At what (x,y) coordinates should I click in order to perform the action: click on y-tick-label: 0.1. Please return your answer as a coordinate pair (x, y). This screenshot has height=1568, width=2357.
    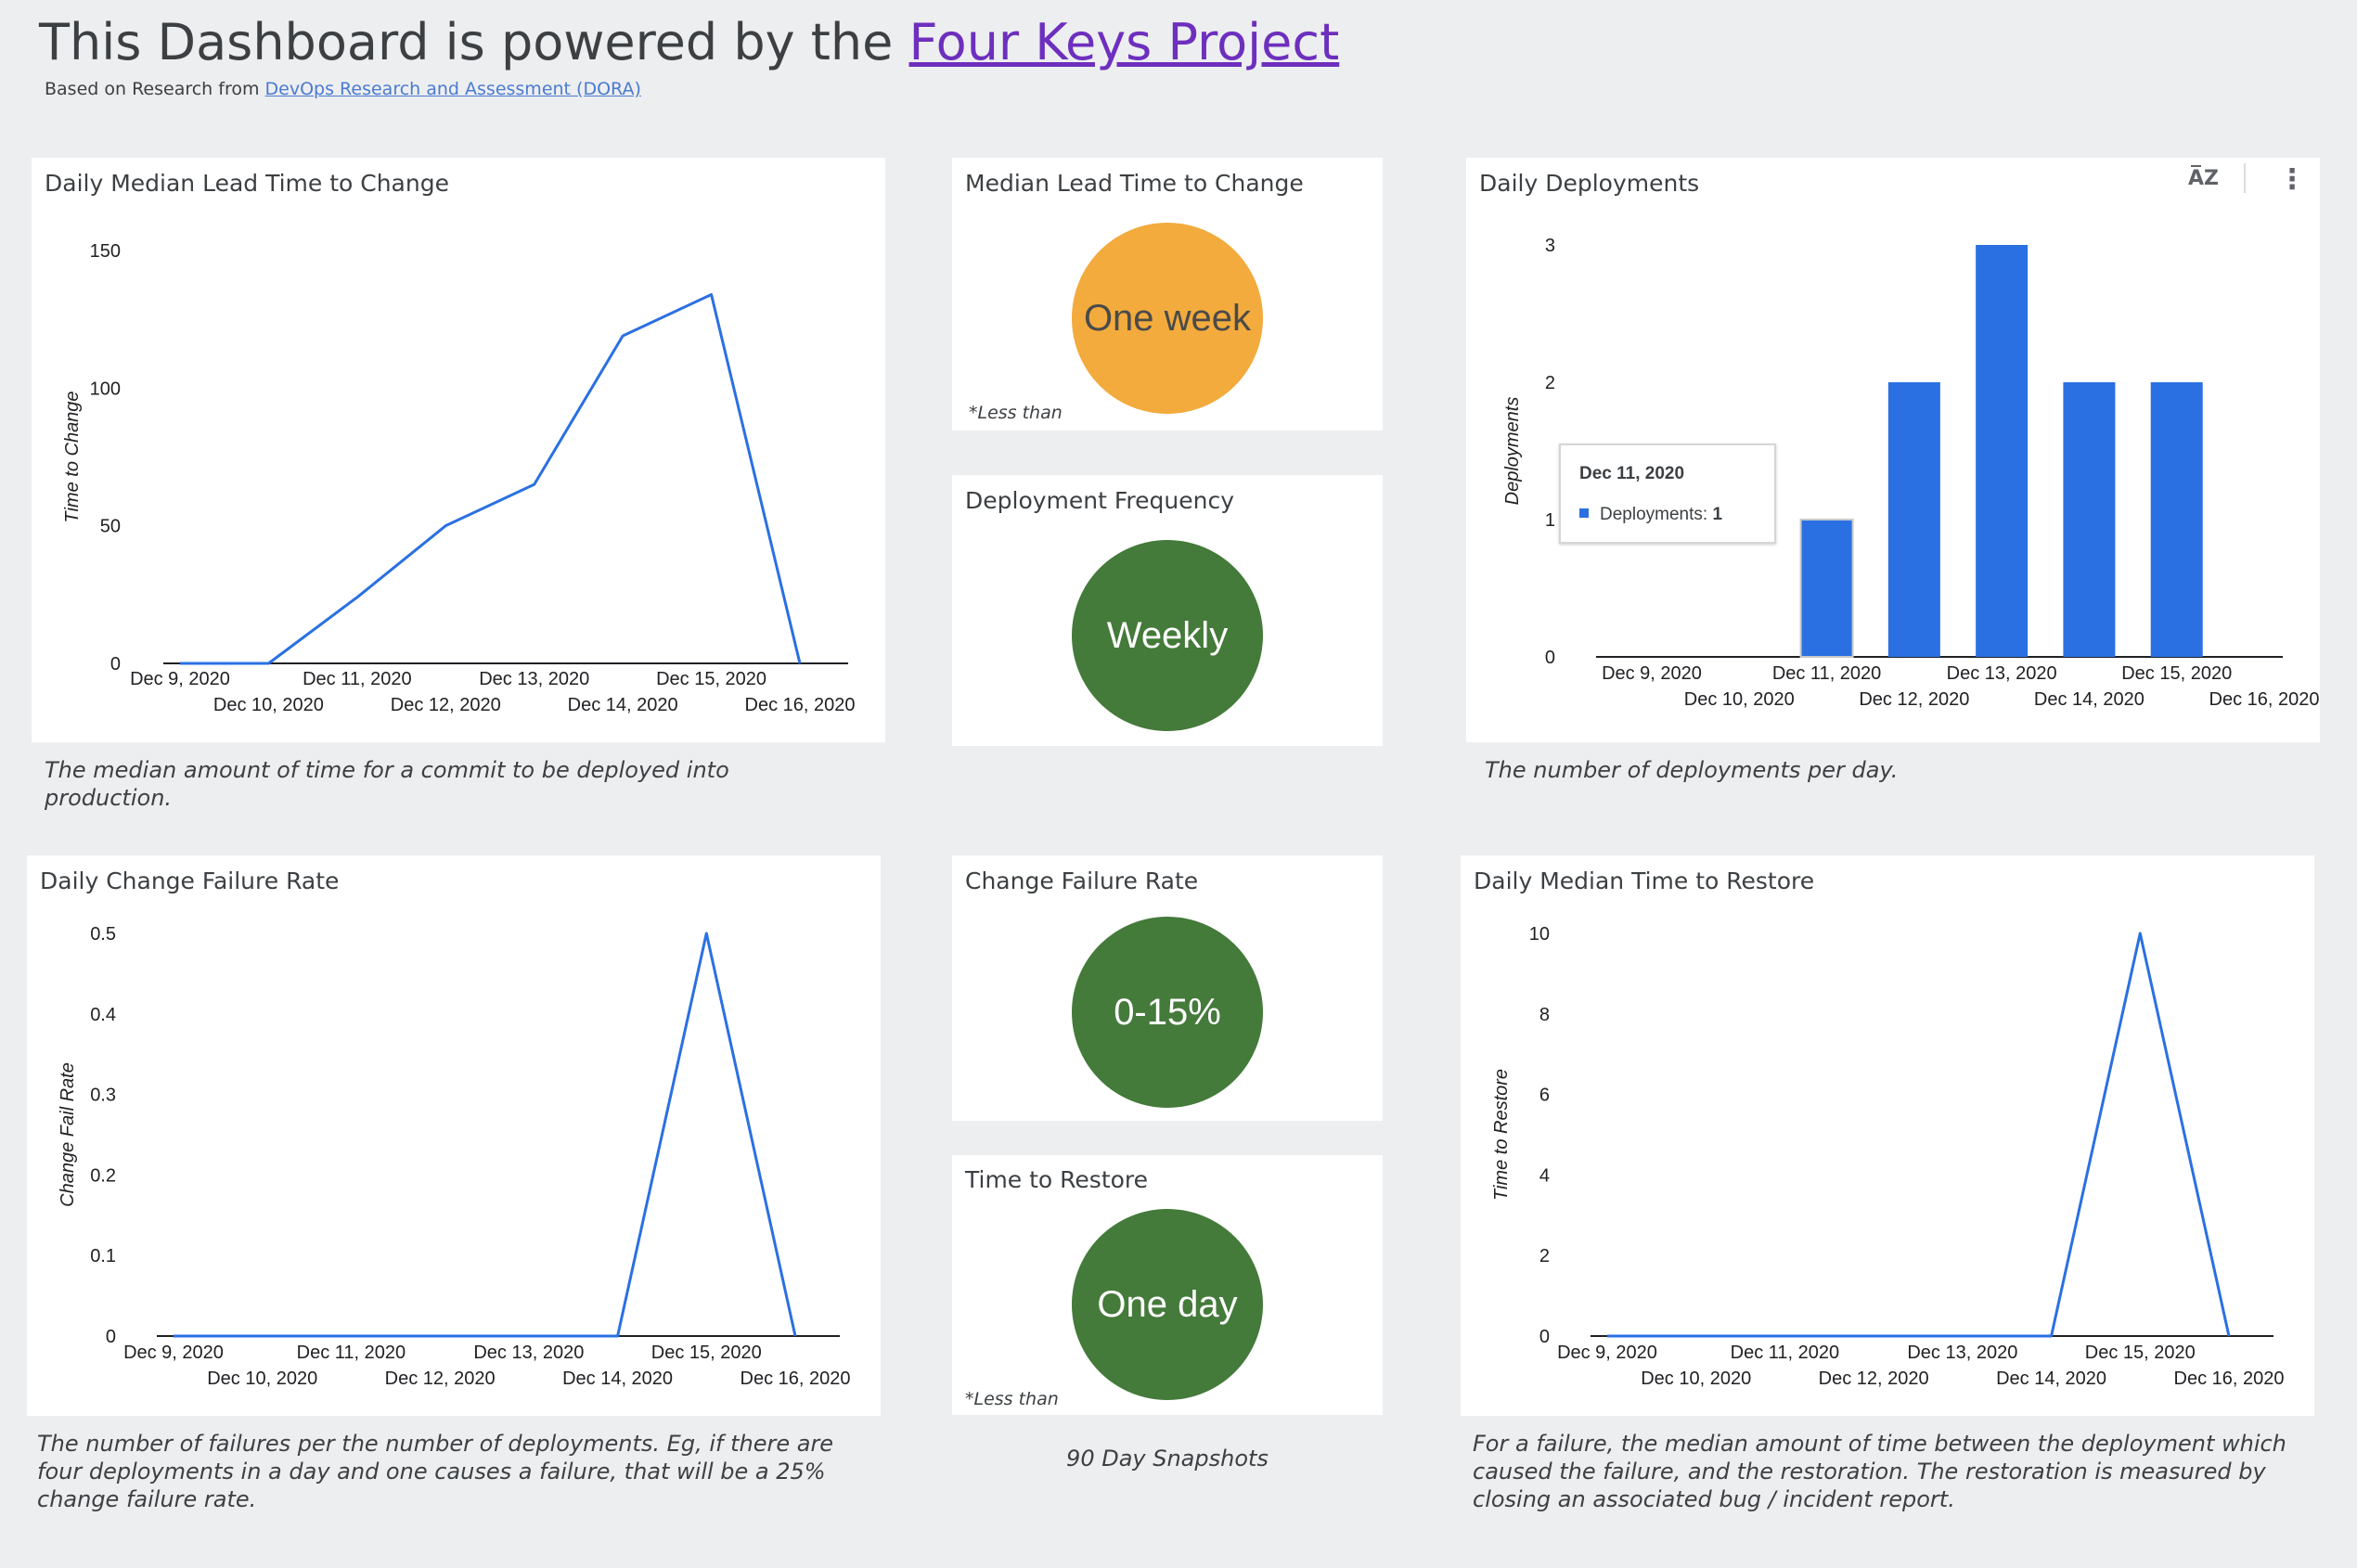
    Looking at the image, I should click on (103, 1256).